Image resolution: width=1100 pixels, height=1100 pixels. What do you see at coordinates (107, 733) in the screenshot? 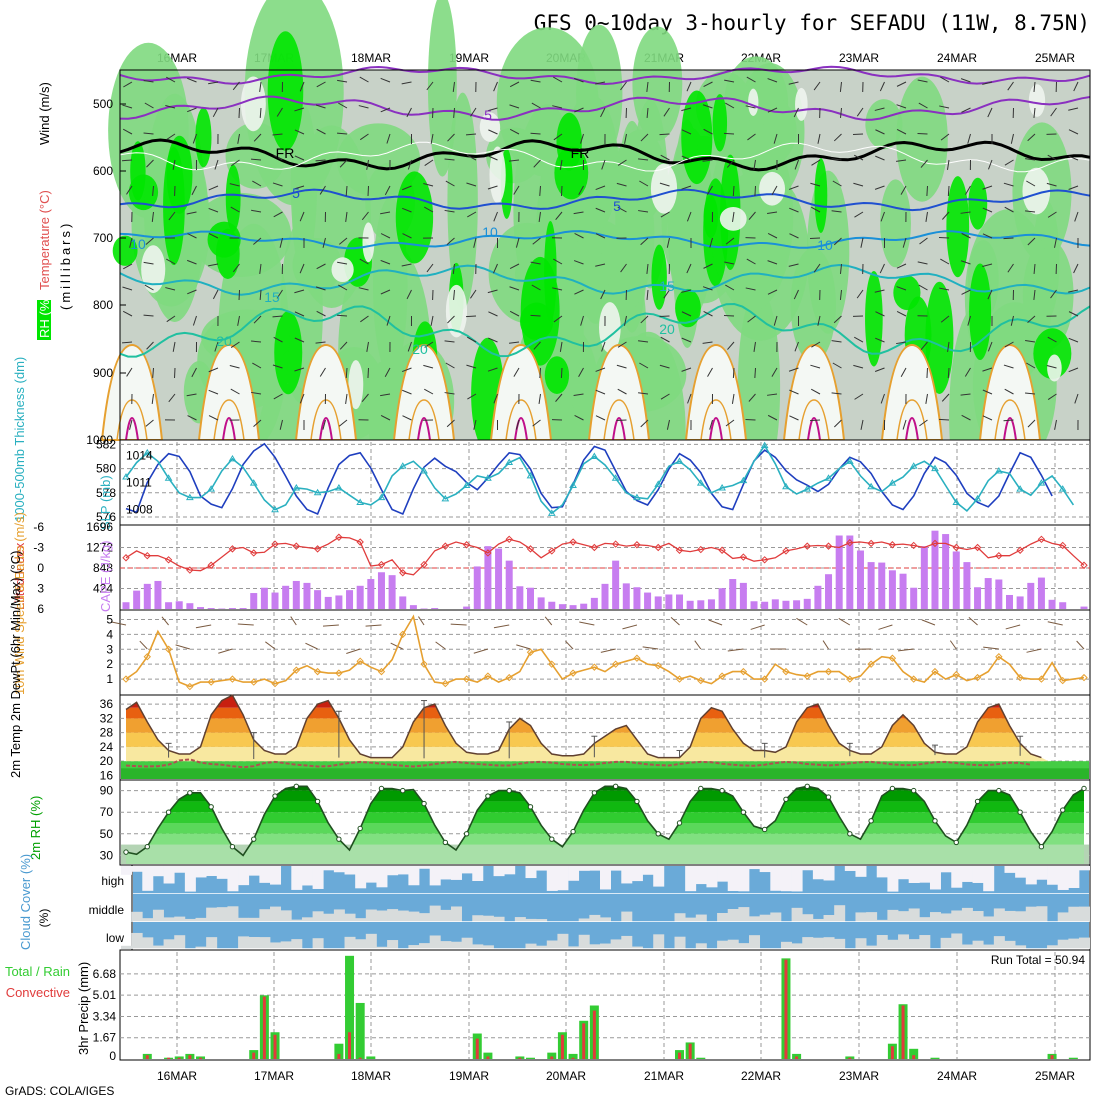
I see `temp-tick: 28` at bounding box center [107, 733].